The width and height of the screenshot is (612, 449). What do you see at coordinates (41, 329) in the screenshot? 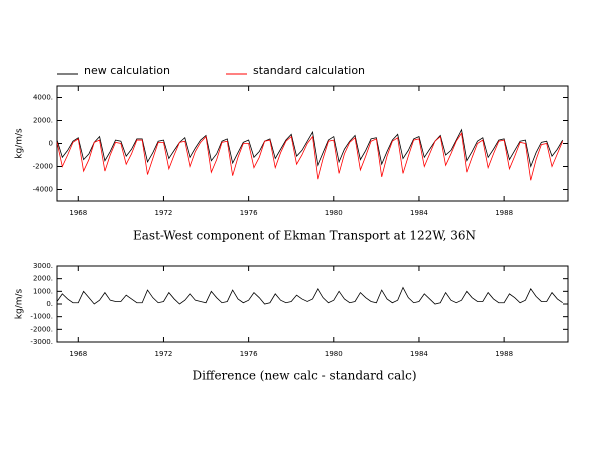
I see `y-tick-label: -2000.` at bounding box center [41, 329].